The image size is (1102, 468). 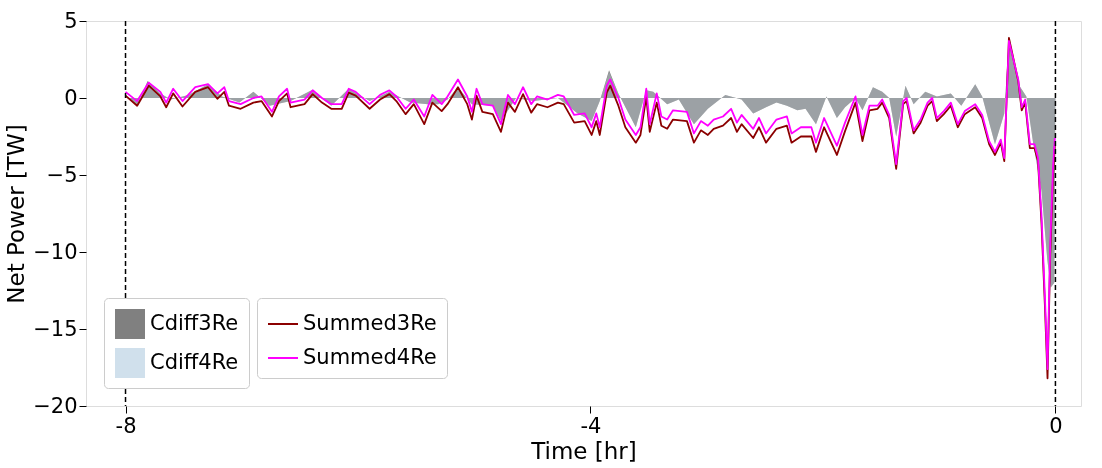 What do you see at coordinates (55, 251) in the screenshot?
I see `y-tick-label: −10` at bounding box center [55, 251].